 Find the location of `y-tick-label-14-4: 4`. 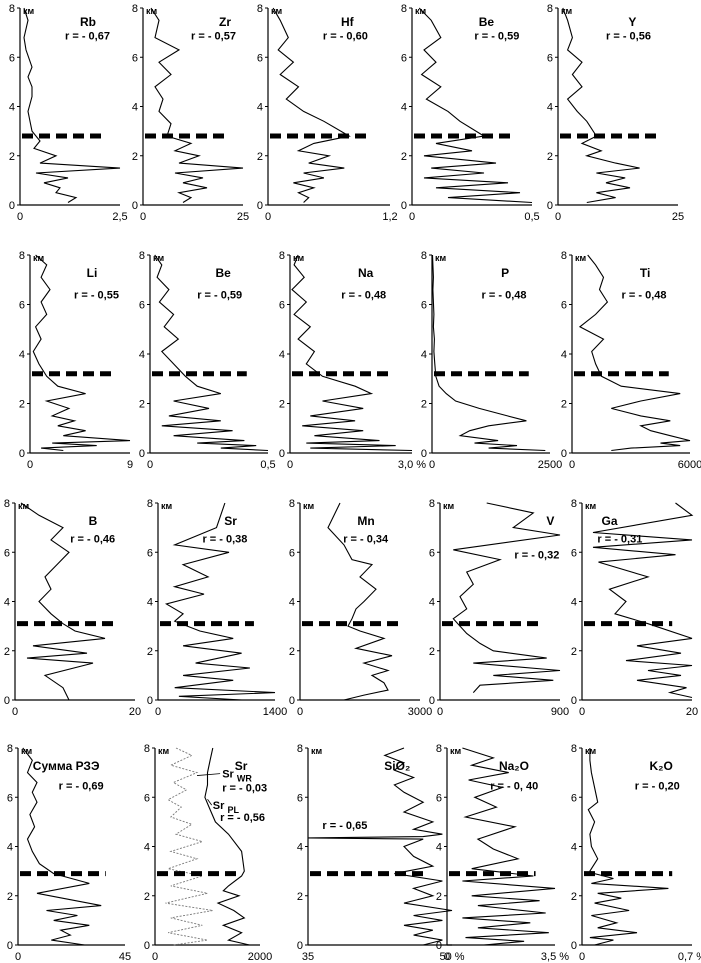

y-tick-label-14-4: 4 is located at coordinates (574, 603).